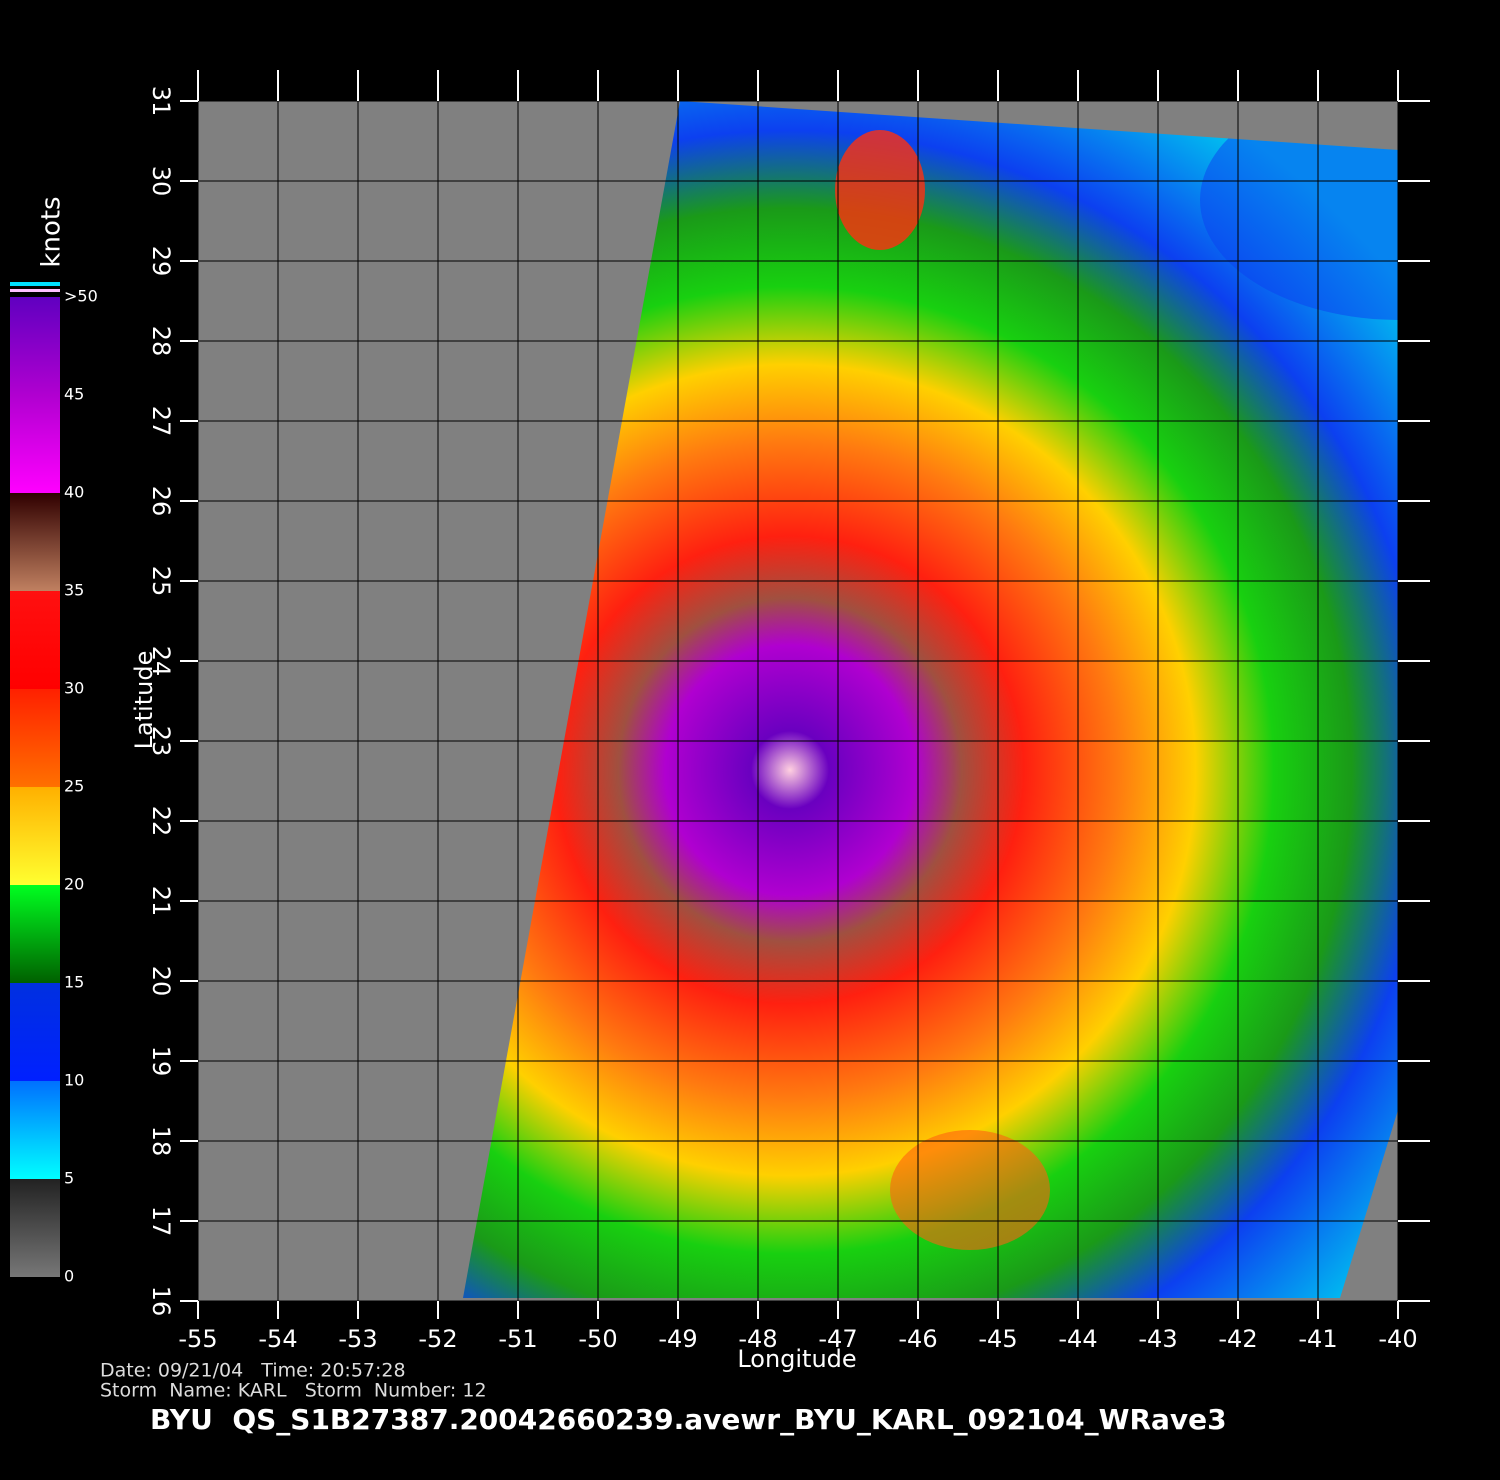 The width and height of the screenshot is (1500, 1480). What do you see at coordinates (161, 901) in the screenshot?
I see `y-tick-label: 21` at bounding box center [161, 901].